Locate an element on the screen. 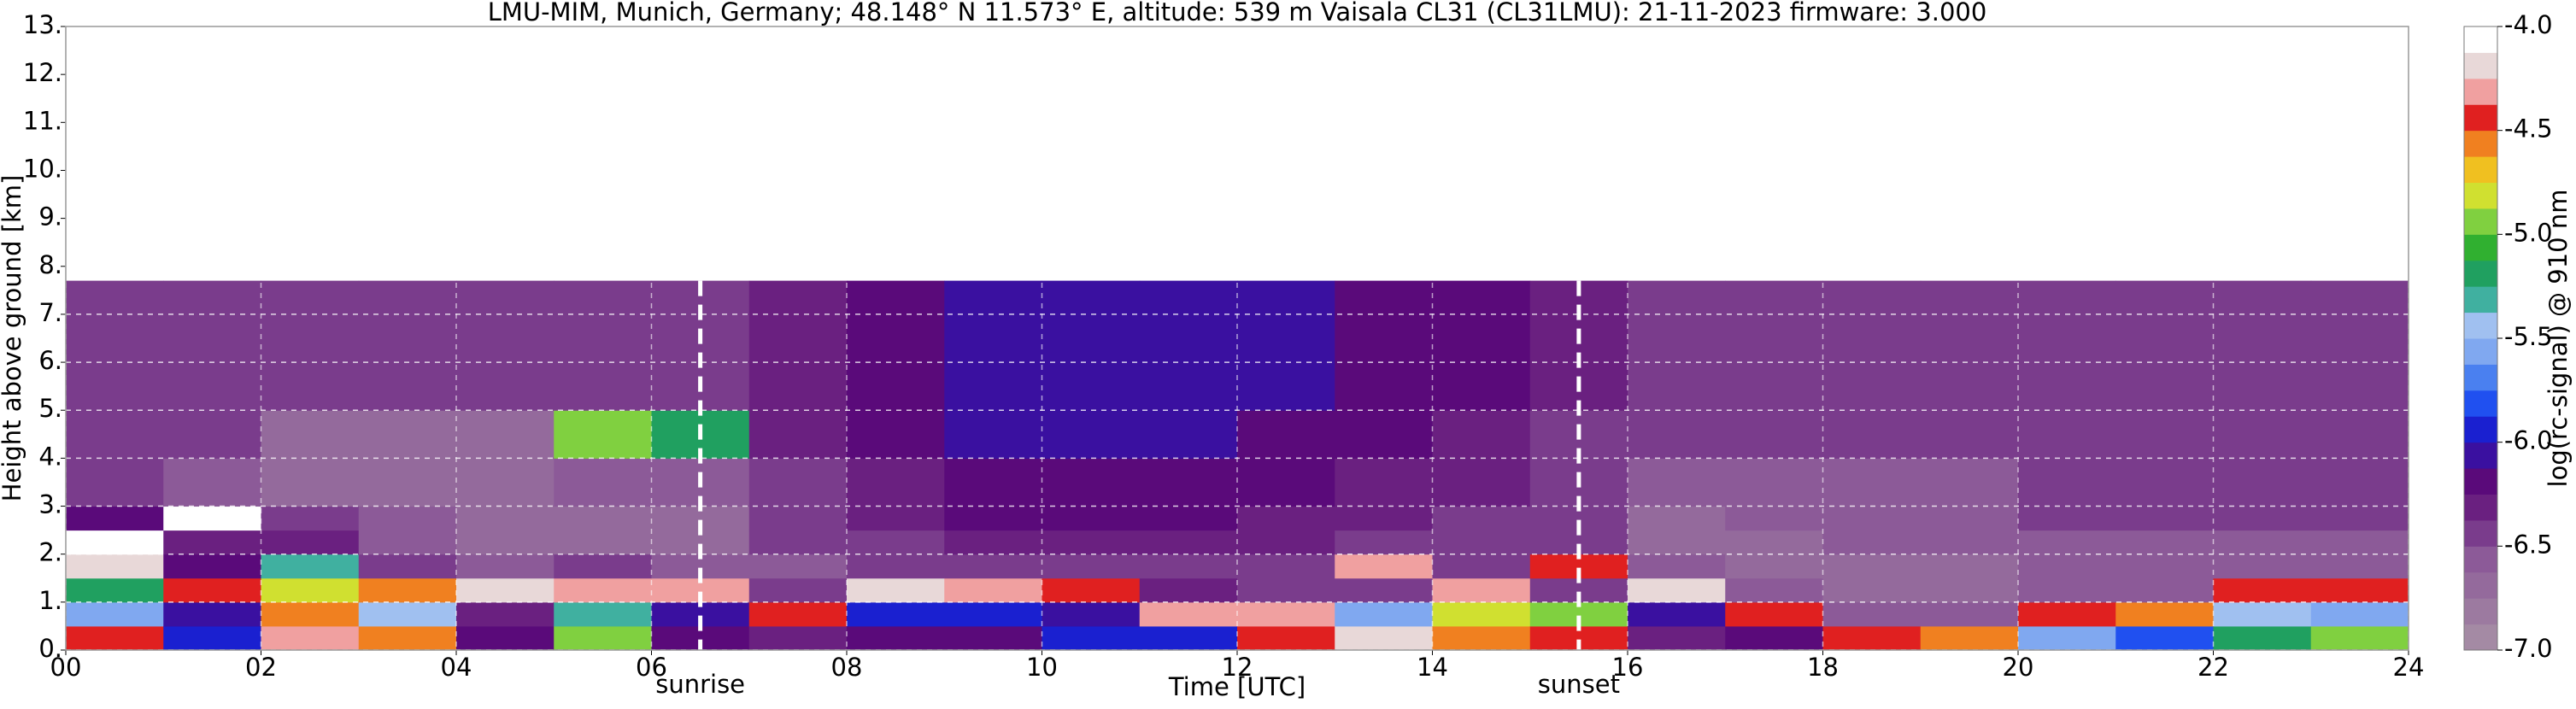 The width and height of the screenshot is (2576, 709). annotation-label: sunset is located at coordinates (1579, 685).